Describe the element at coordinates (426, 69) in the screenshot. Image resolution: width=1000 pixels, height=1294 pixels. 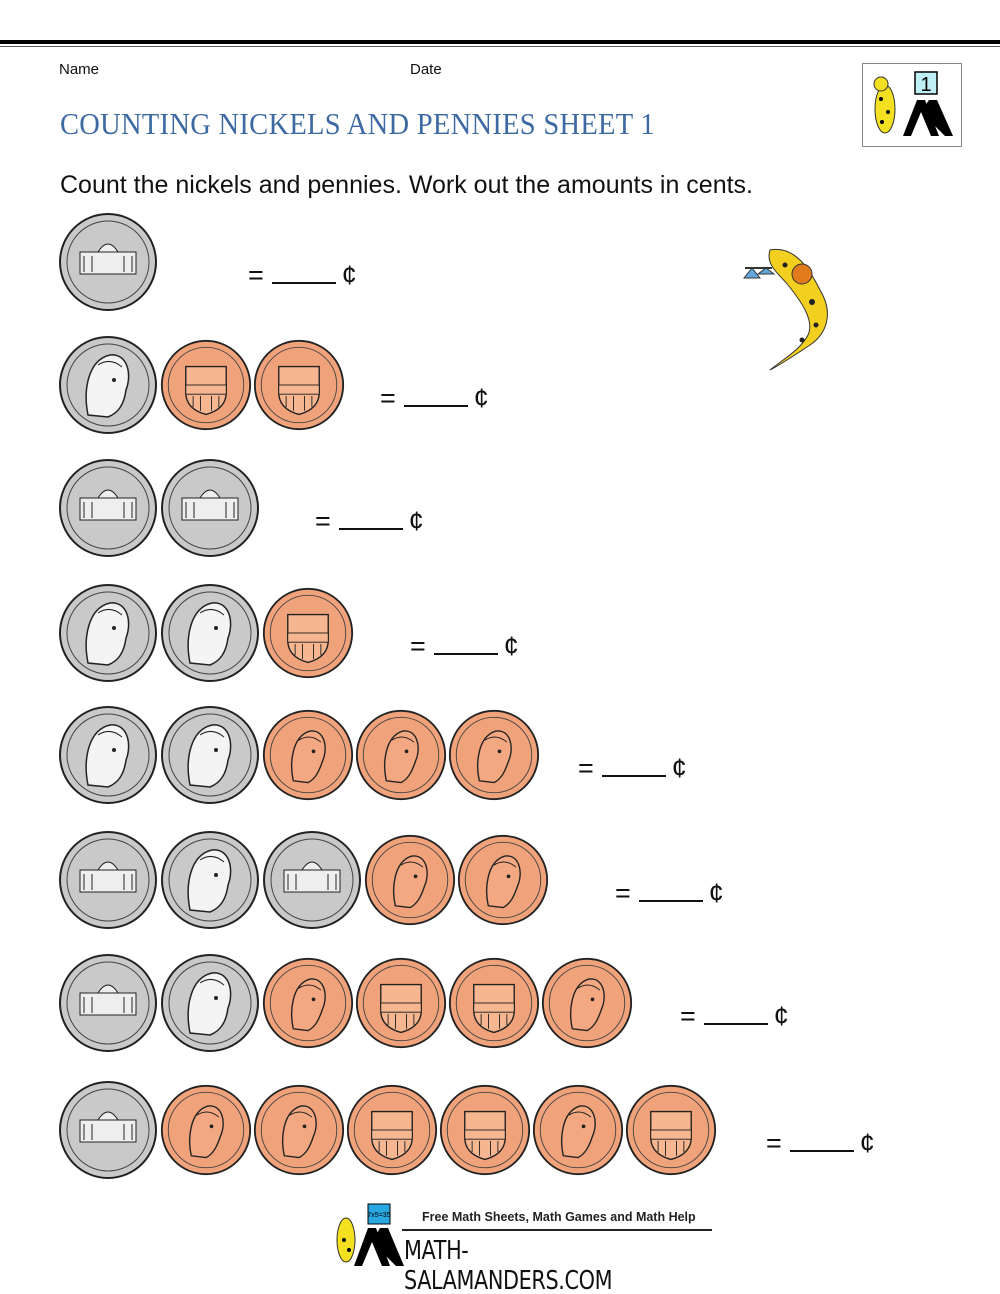
I see `date-label: Date` at that location.